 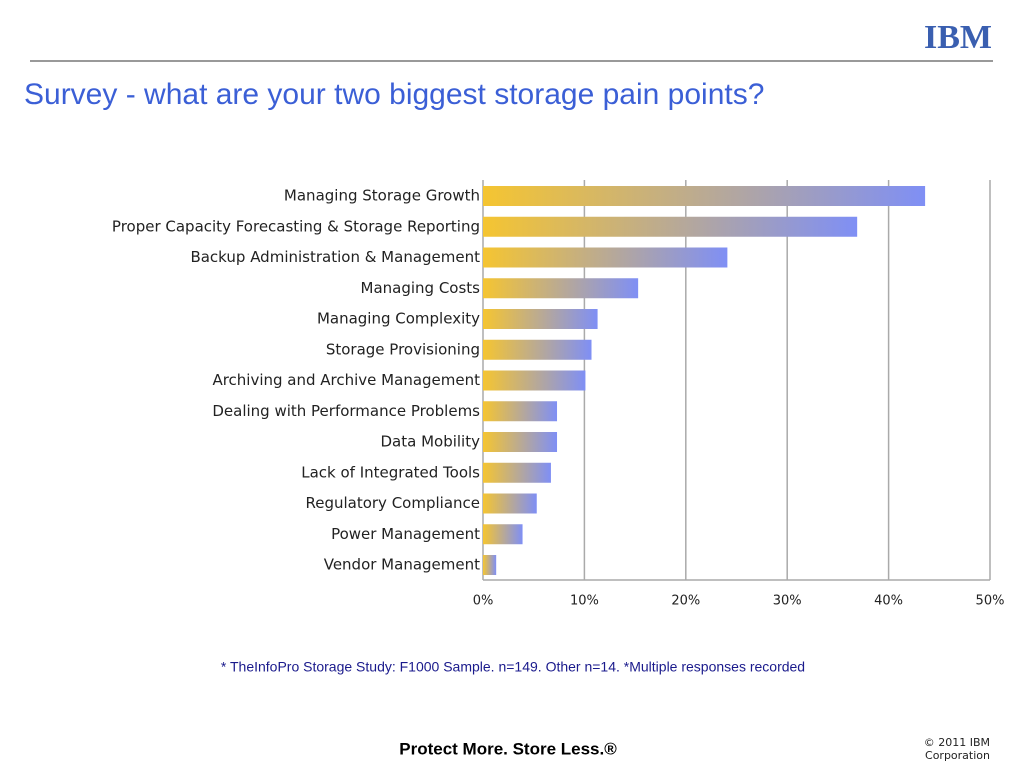 What do you see at coordinates (957, 742) in the screenshot?
I see `copyright: © 2011 IBM` at bounding box center [957, 742].